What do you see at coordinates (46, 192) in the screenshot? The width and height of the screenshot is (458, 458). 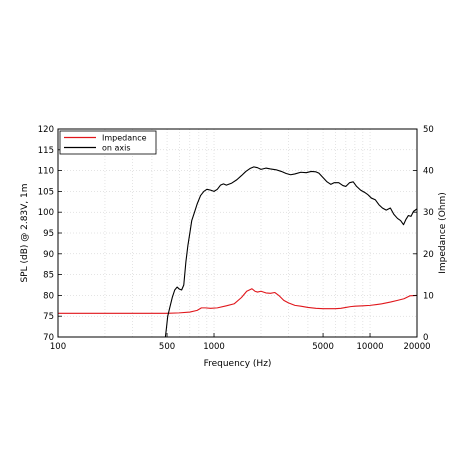 I see `y-tick-label: 105` at bounding box center [46, 192].